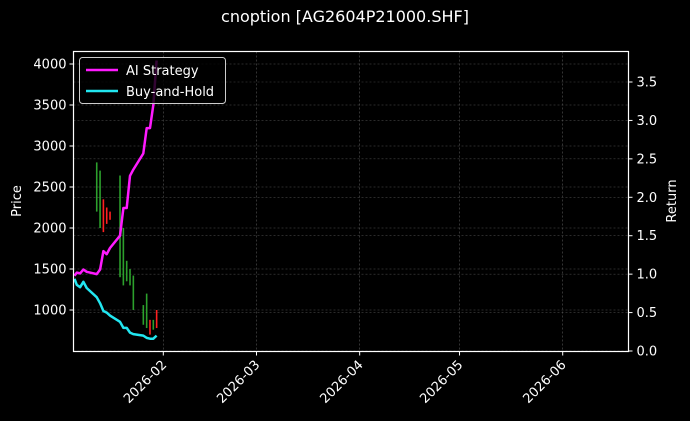  I want to click on right-tick-label: 1.0, so click(647, 275).